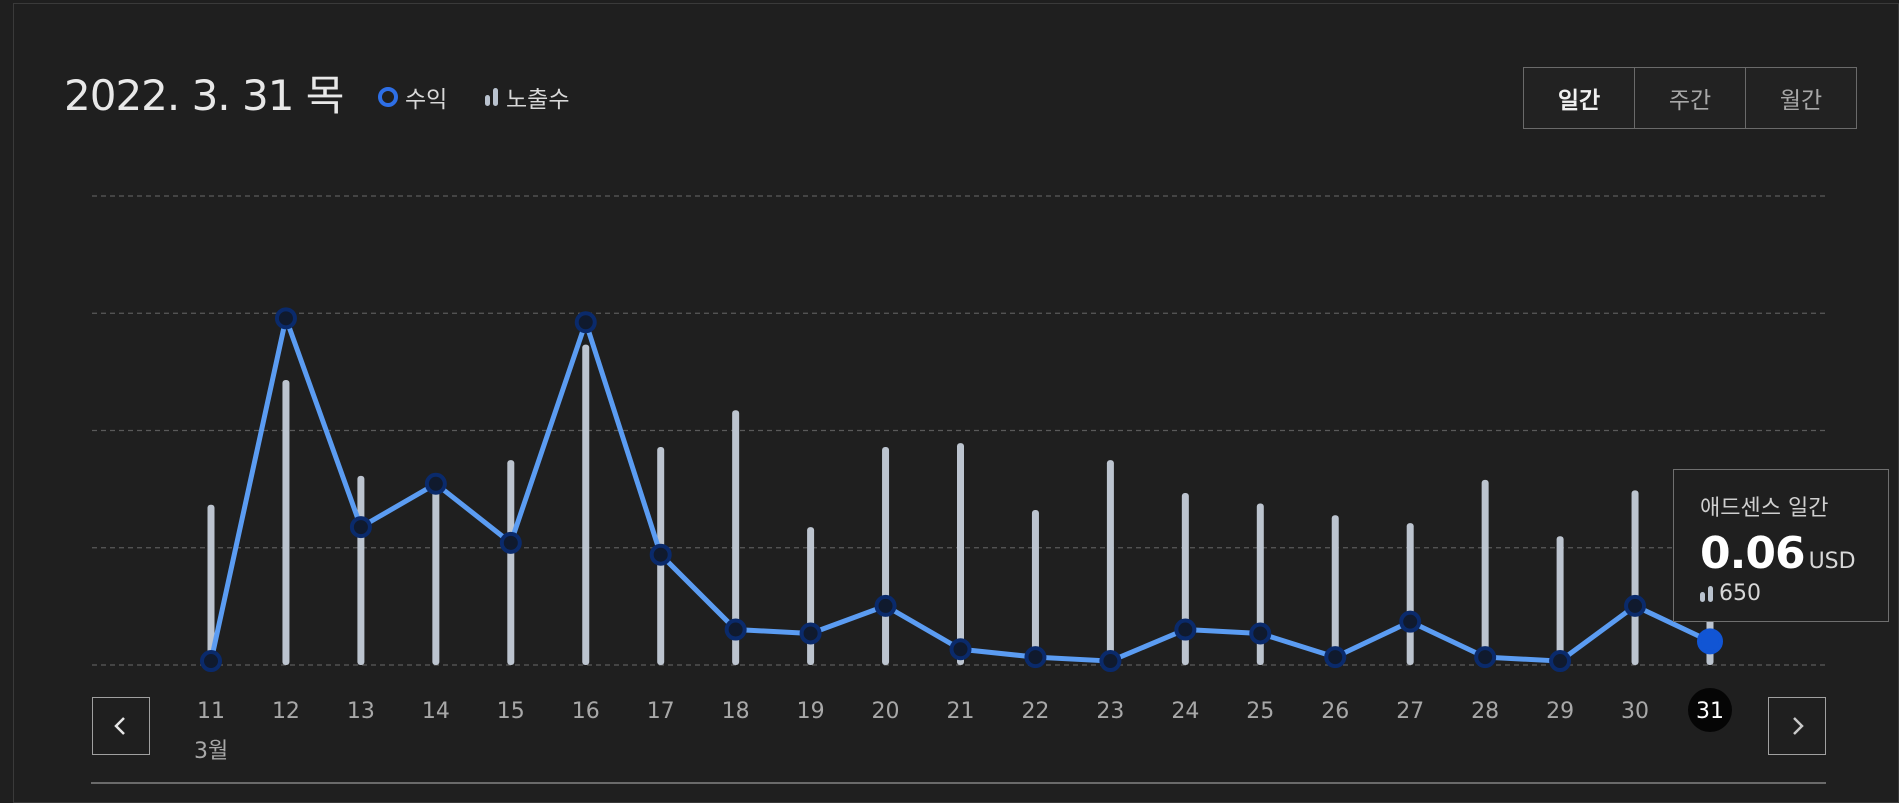 This screenshot has height=803, width=1899. What do you see at coordinates (1560, 711) in the screenshot?
I see `x-tick-label: 29` at bounding box center [1560, 711].